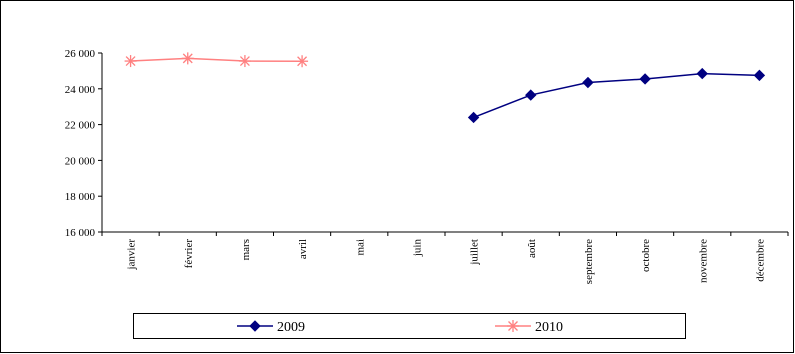 The height and width of the screenshot is (354, 795). I want to click on y-tick-label: 22 000, so click(80, 126).